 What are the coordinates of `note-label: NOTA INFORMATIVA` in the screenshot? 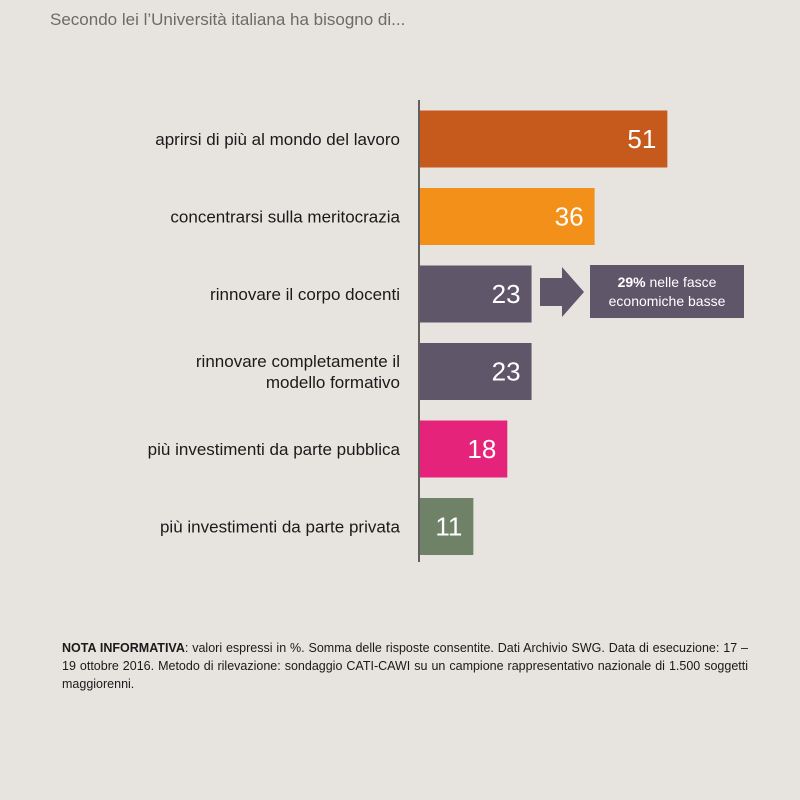 It's located at (123, 648).